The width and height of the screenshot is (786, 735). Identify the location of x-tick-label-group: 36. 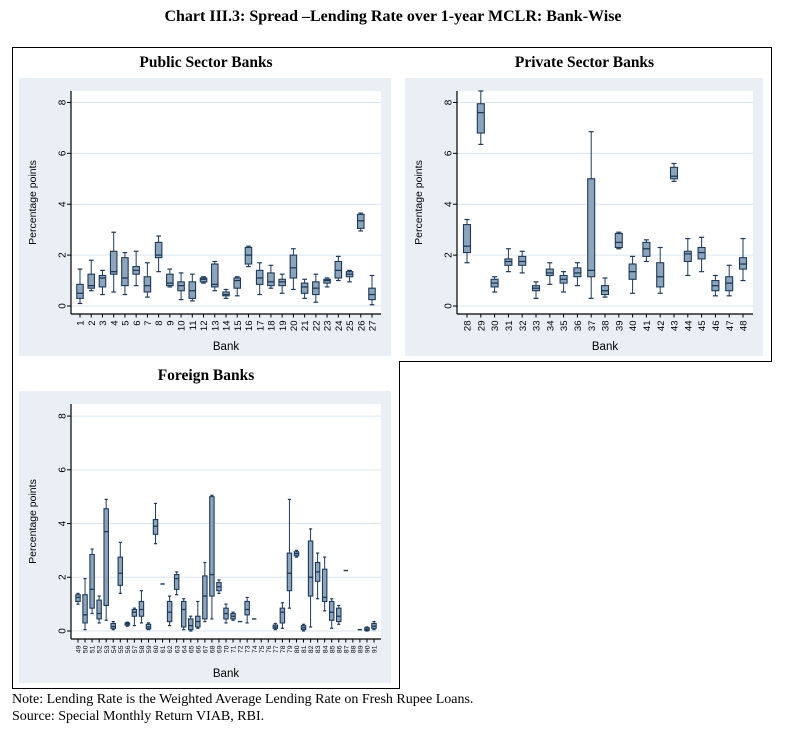
(578, 326).